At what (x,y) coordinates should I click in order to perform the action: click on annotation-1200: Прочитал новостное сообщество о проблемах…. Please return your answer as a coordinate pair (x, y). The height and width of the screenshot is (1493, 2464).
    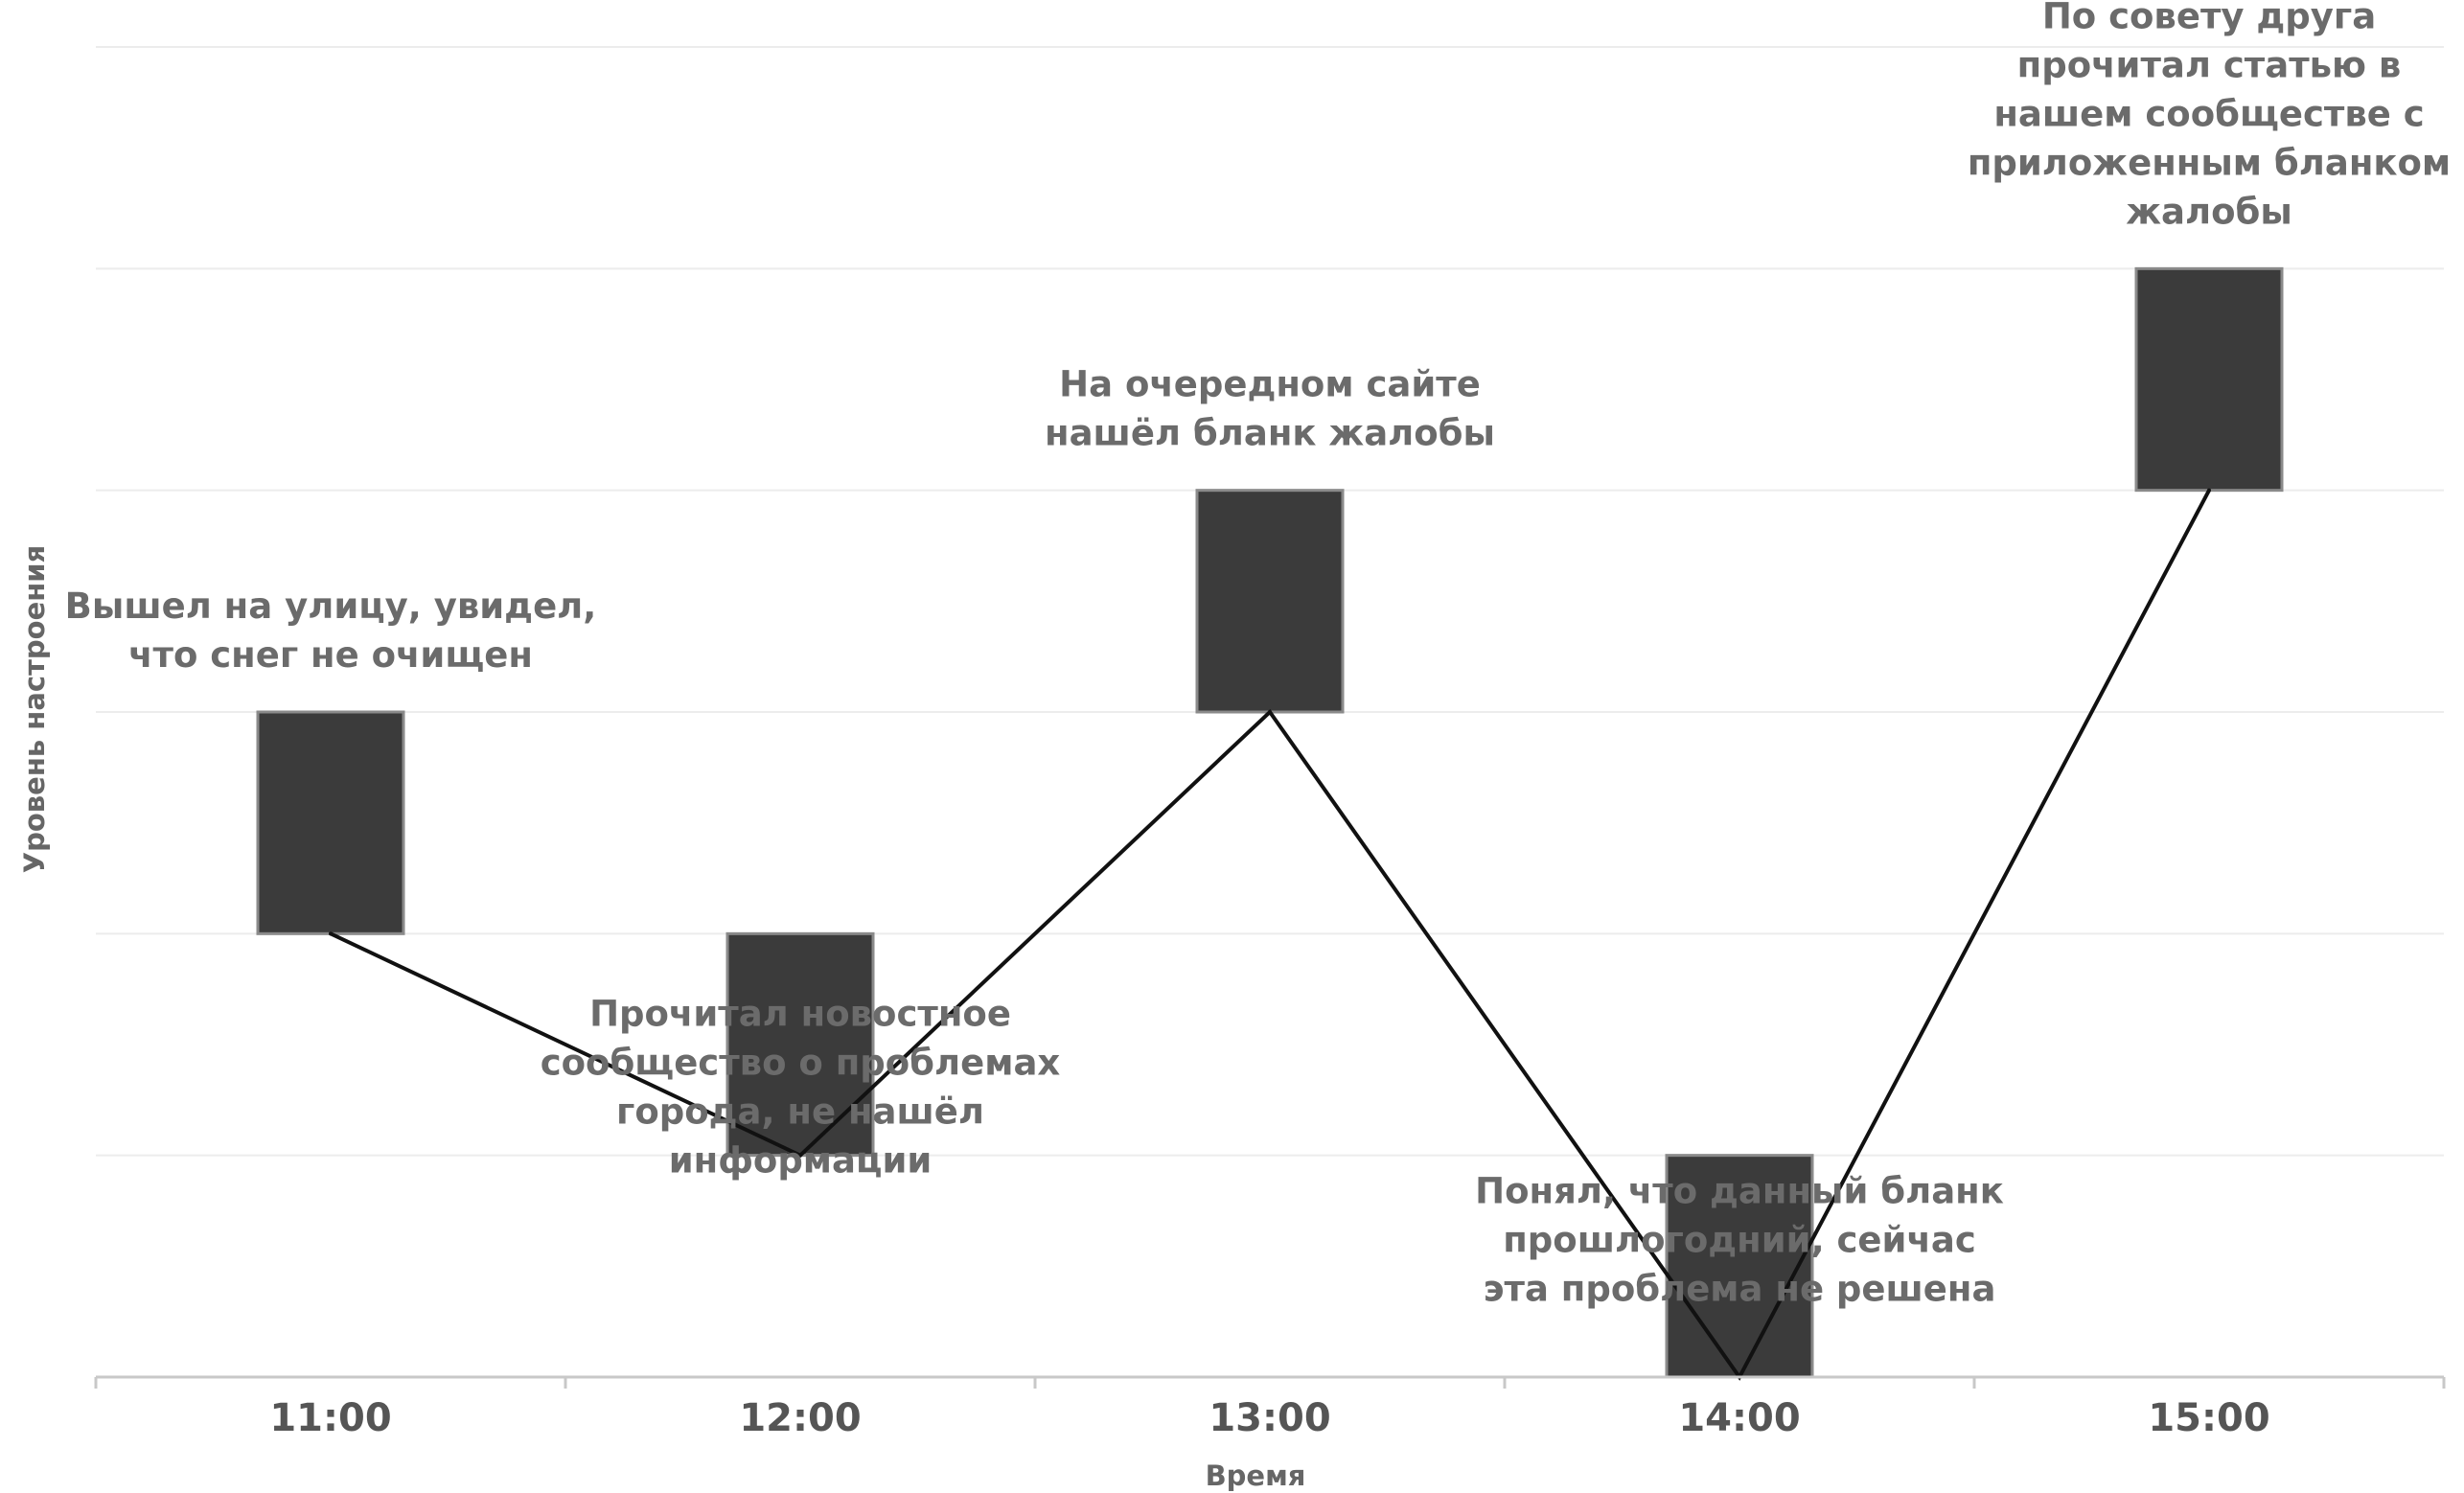
    Looking at the image, I should click on (801, 1087).